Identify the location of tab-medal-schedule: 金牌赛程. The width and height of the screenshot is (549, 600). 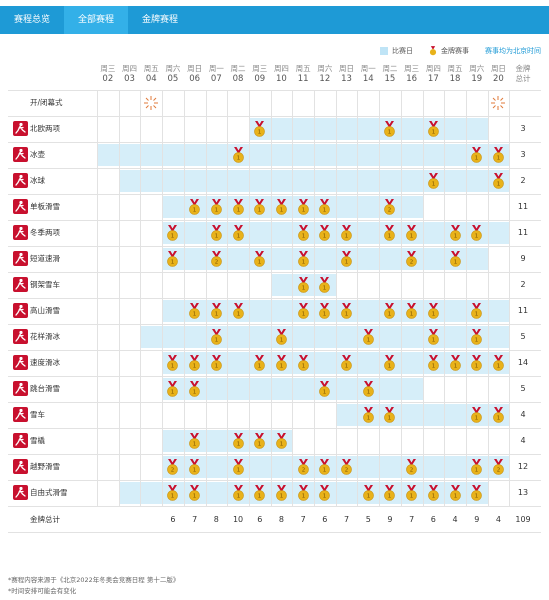
(159, 20).